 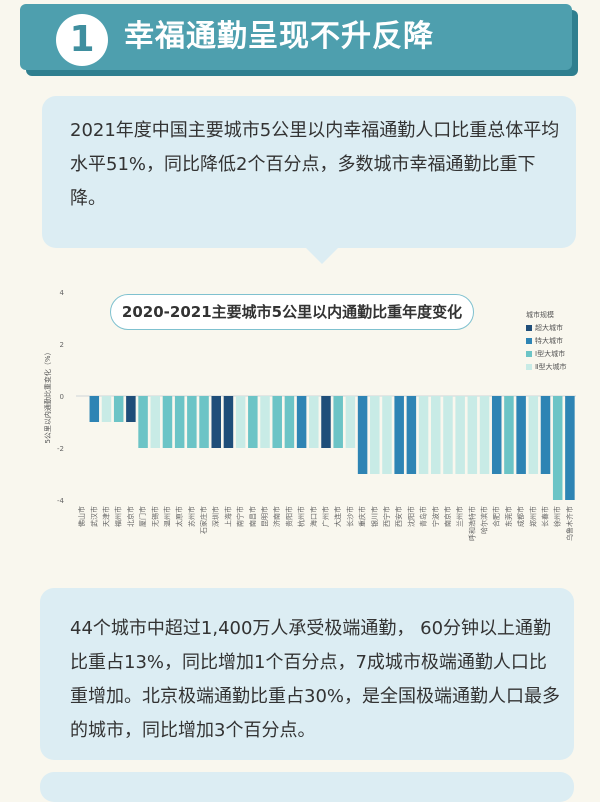 What do you see at coordinates (337, 516) in the screenshot?
I see `x-tick-label: 大连市` at bounding box center [337, 516].